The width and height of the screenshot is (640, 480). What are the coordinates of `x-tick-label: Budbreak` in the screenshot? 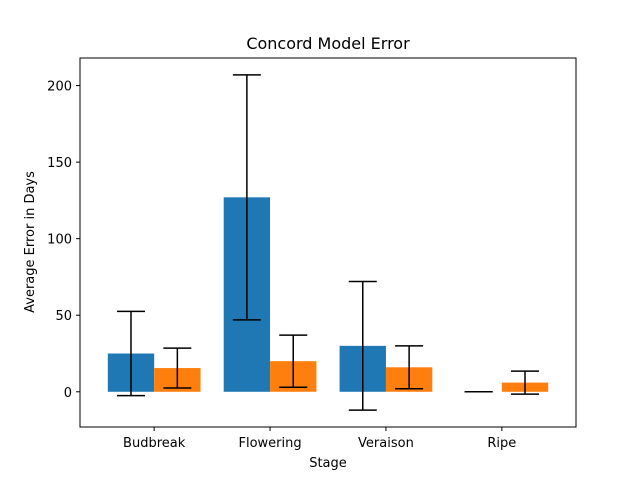 It's located at (154, 443).